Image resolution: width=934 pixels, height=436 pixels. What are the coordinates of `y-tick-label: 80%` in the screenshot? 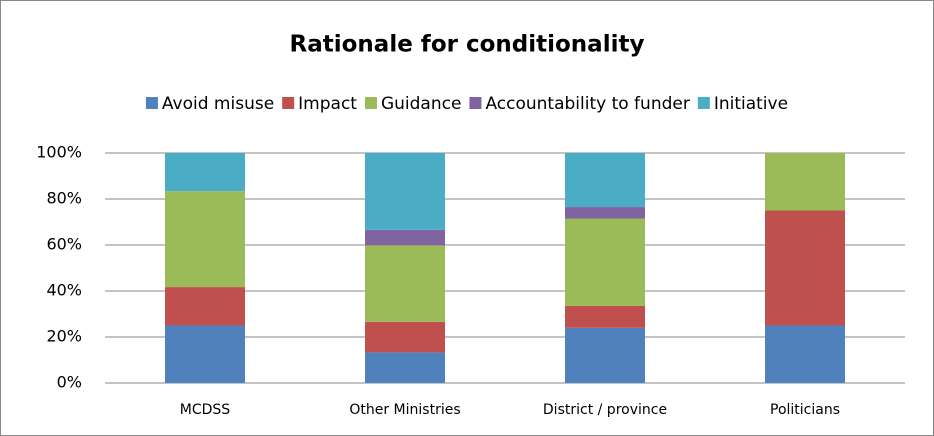 It's located at (64, 198).